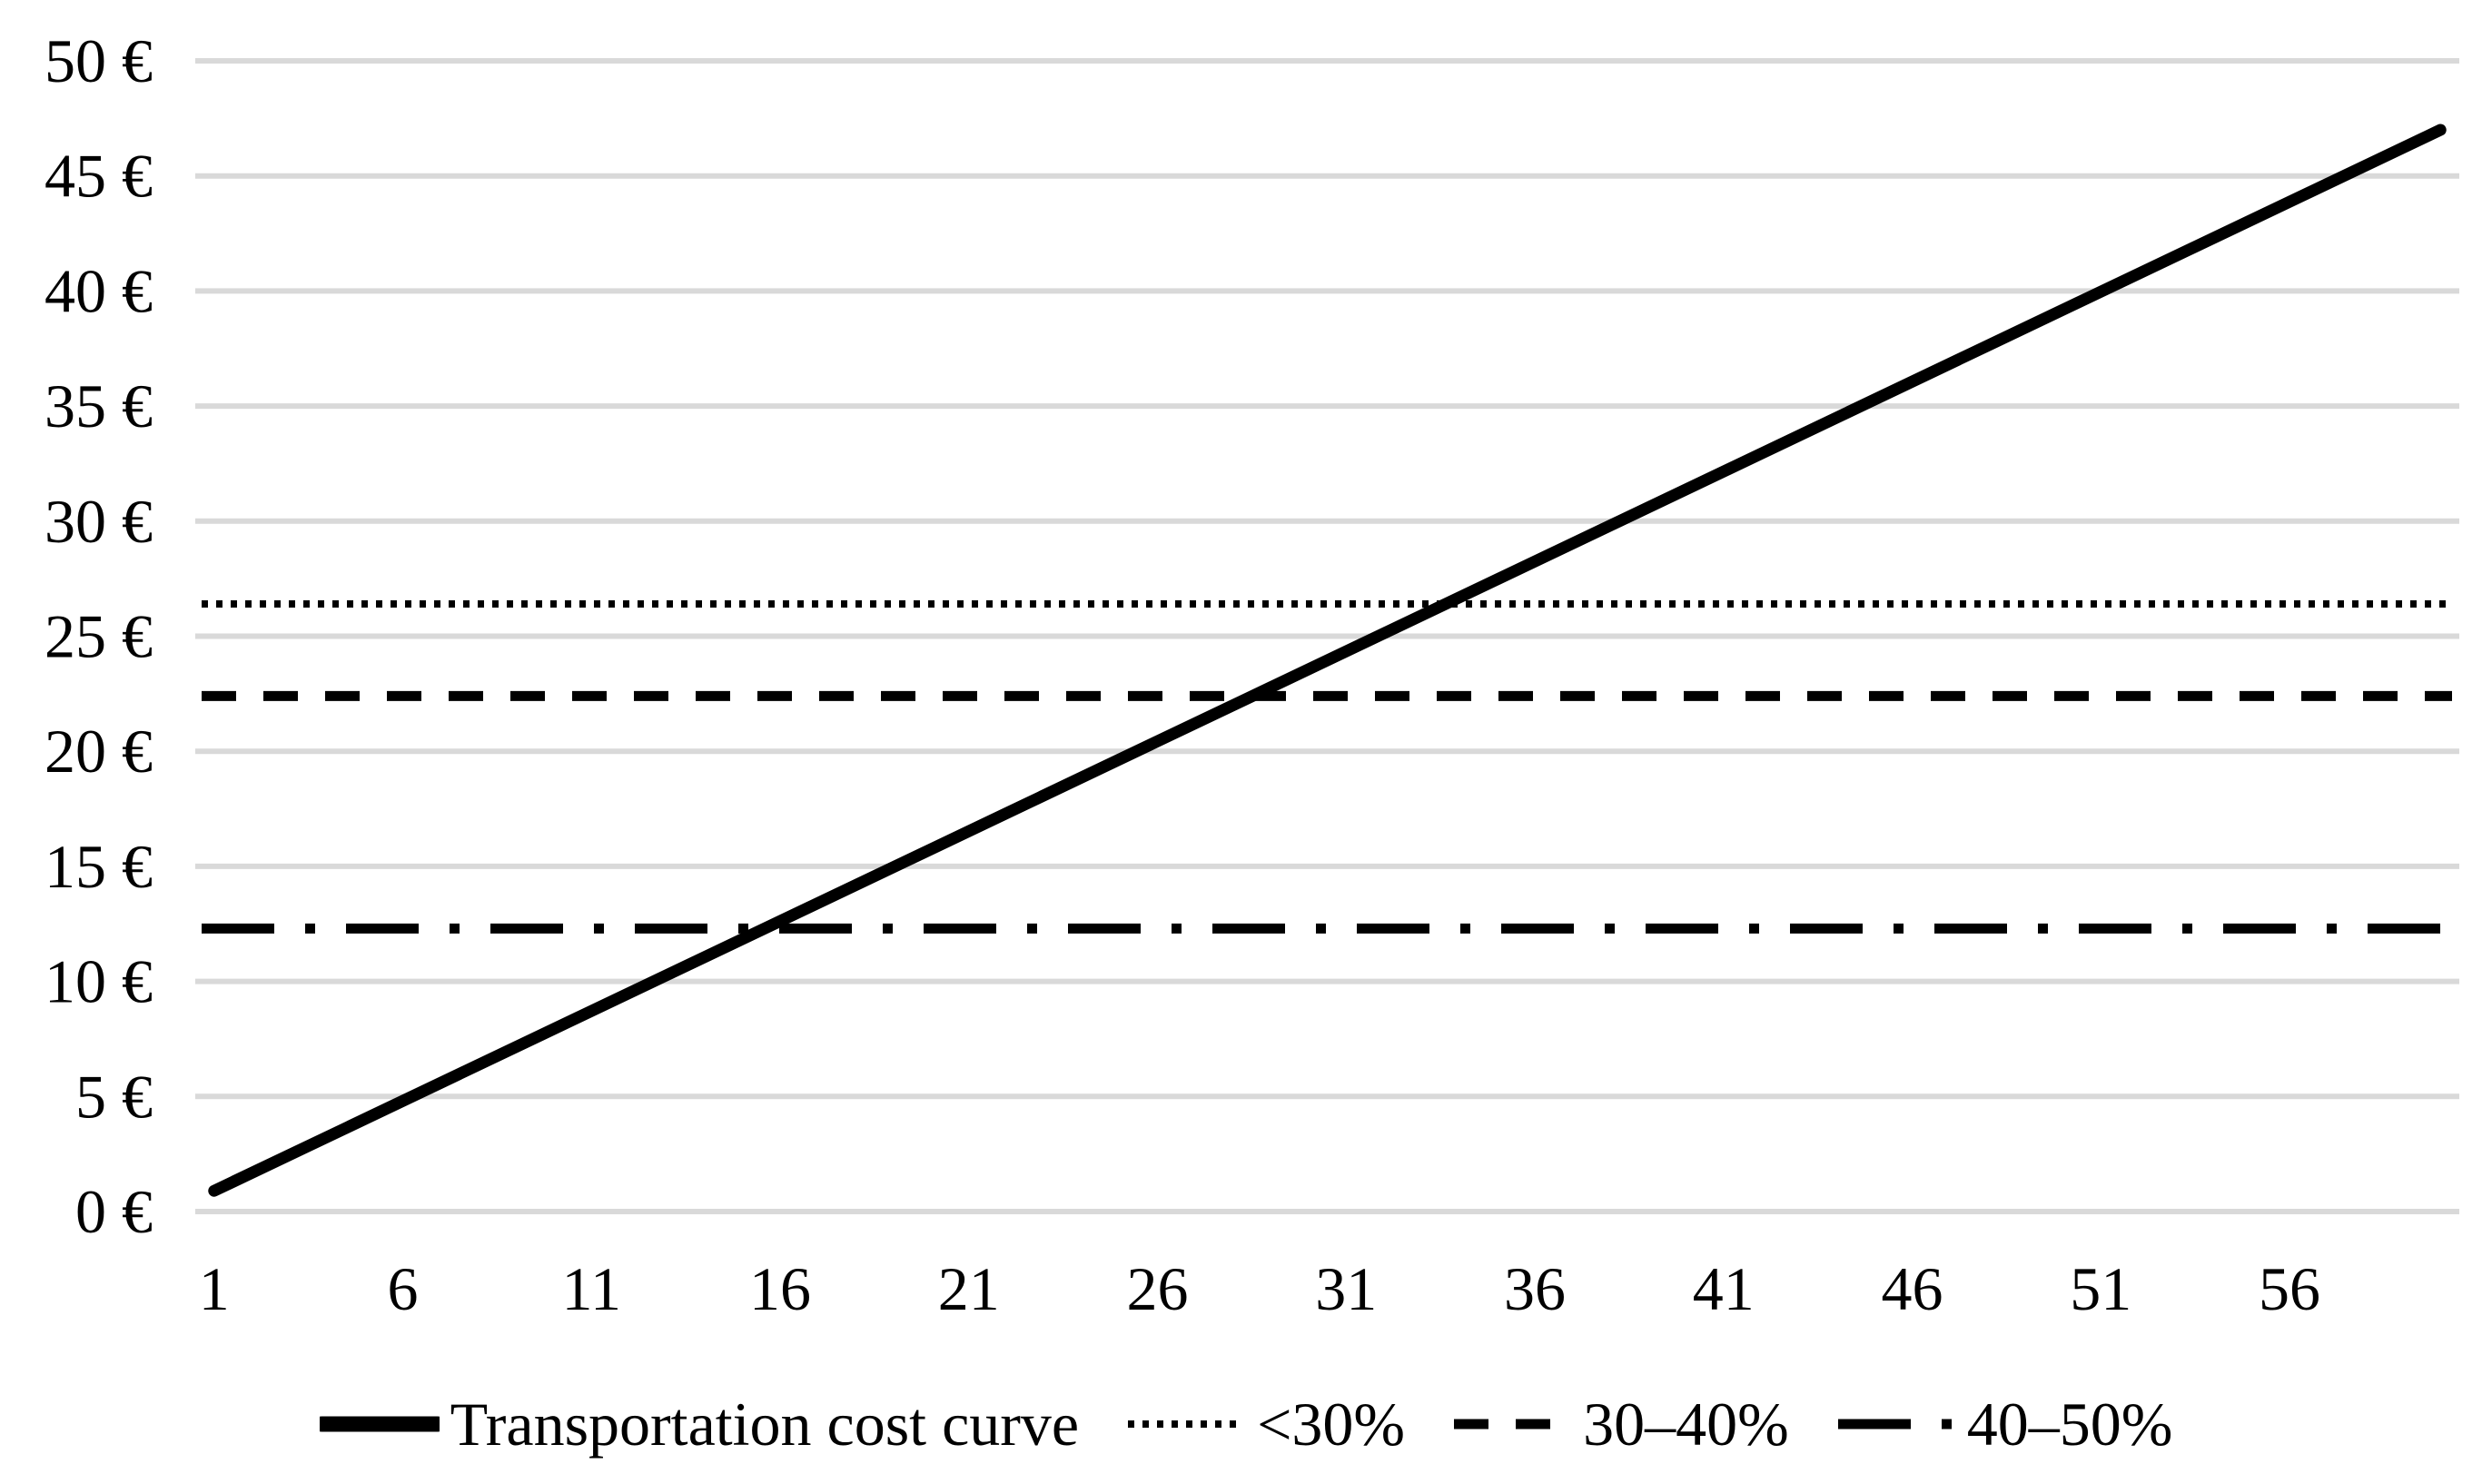  Describe the element at coordinates (1187, 1424) in the screenshot. I see `legend-swatch-dotted-icon` at that location.